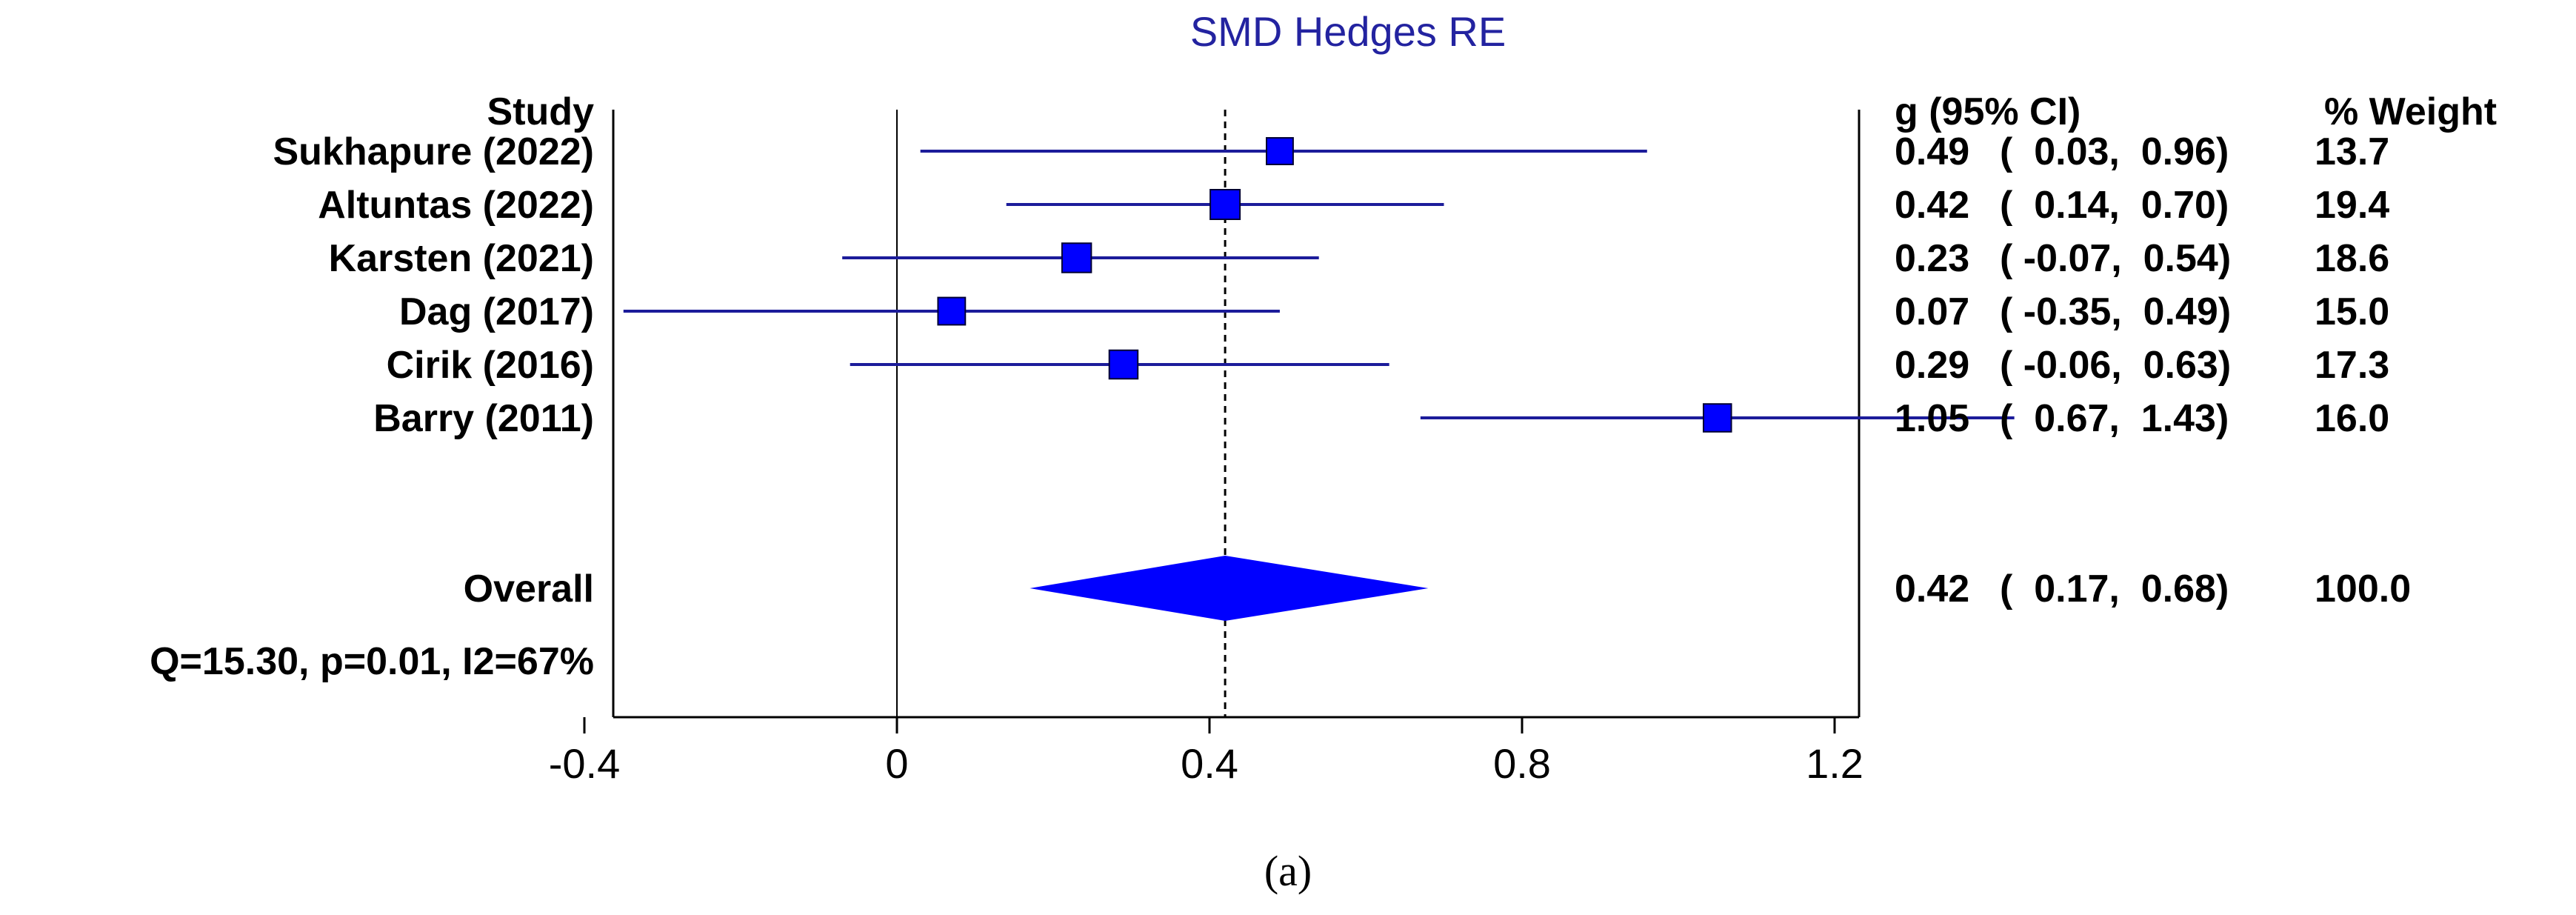  I want to click on weight-value: 19.4, so click(2352, 205).